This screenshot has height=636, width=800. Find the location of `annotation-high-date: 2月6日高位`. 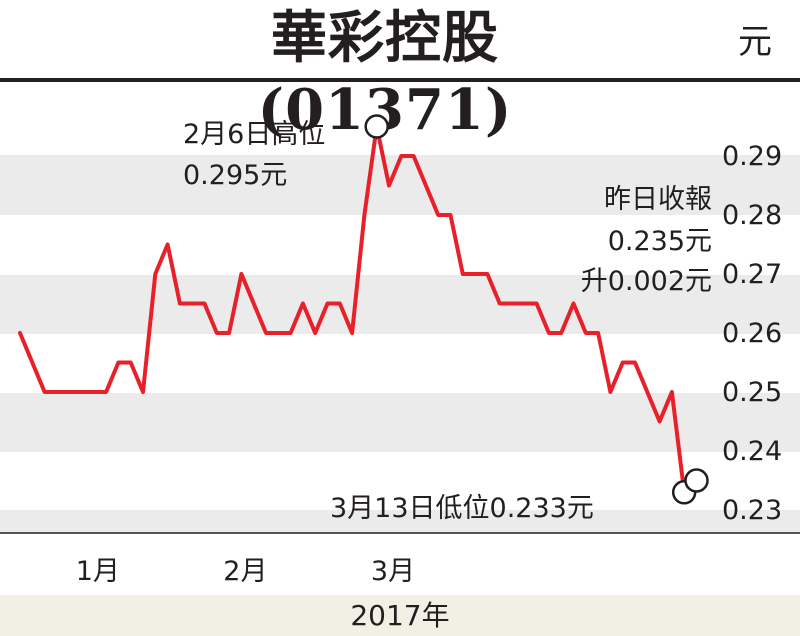

annotation-high-date: 2月6日高位 is located at coordinates (254, 134).